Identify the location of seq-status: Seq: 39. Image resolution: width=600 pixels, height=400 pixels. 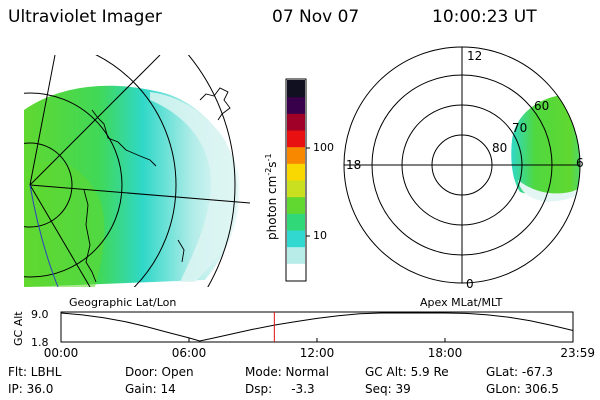
(388, 389).